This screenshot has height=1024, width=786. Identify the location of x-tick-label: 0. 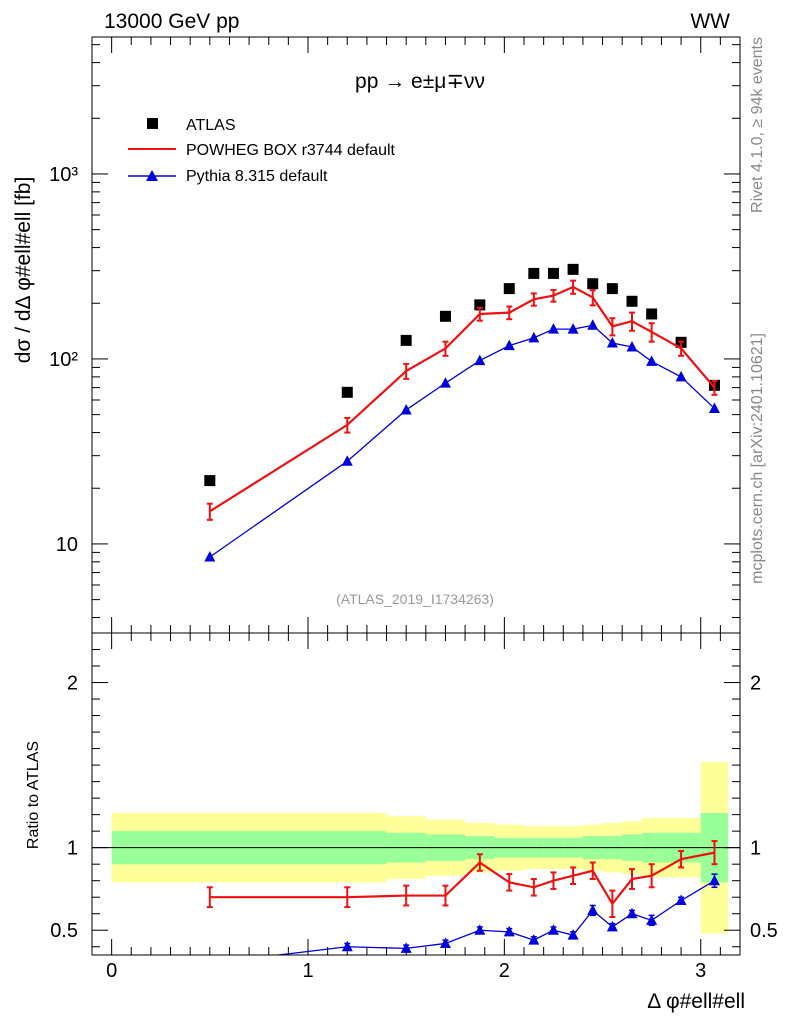
(111, 971).